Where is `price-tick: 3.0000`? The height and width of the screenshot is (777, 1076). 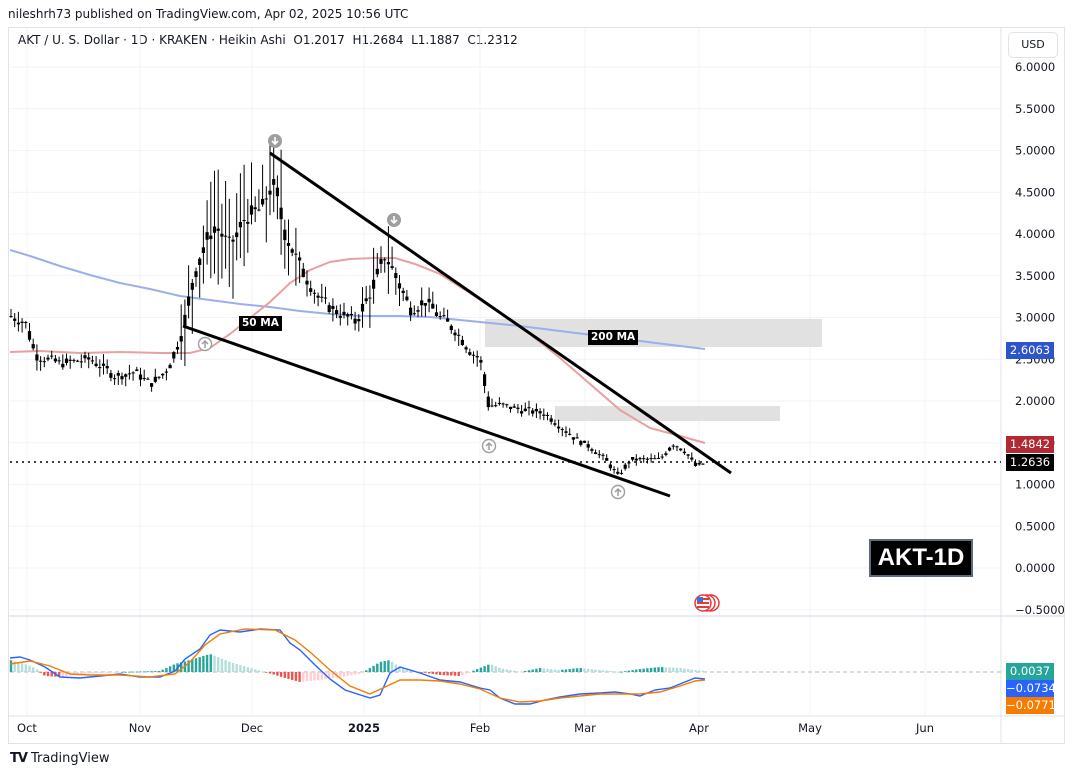
price-tick: 3.0000 is located at coordinates (1035, 318).